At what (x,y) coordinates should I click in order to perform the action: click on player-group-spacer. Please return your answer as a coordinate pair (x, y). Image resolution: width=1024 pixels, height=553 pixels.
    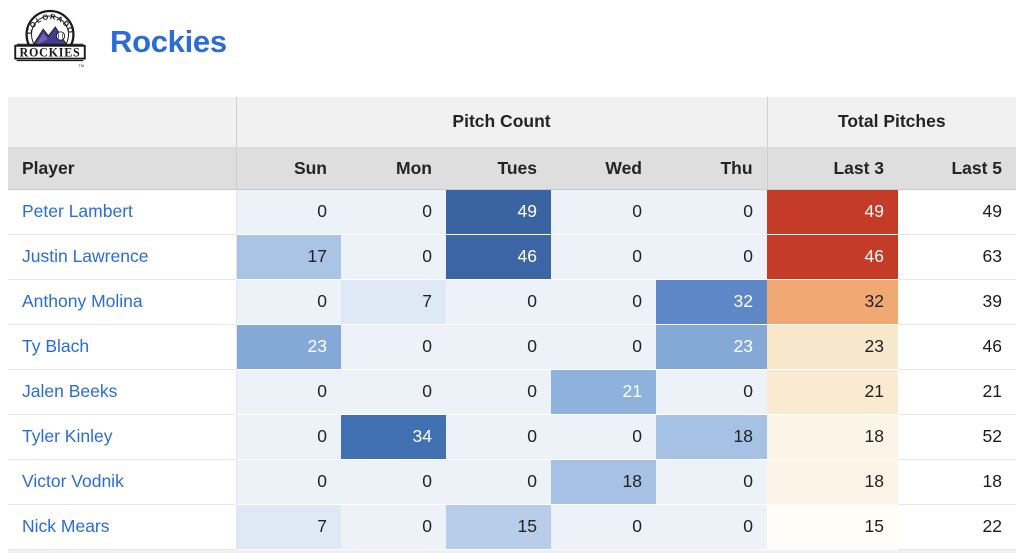
    Looking at the image, I should click on (122, 122).